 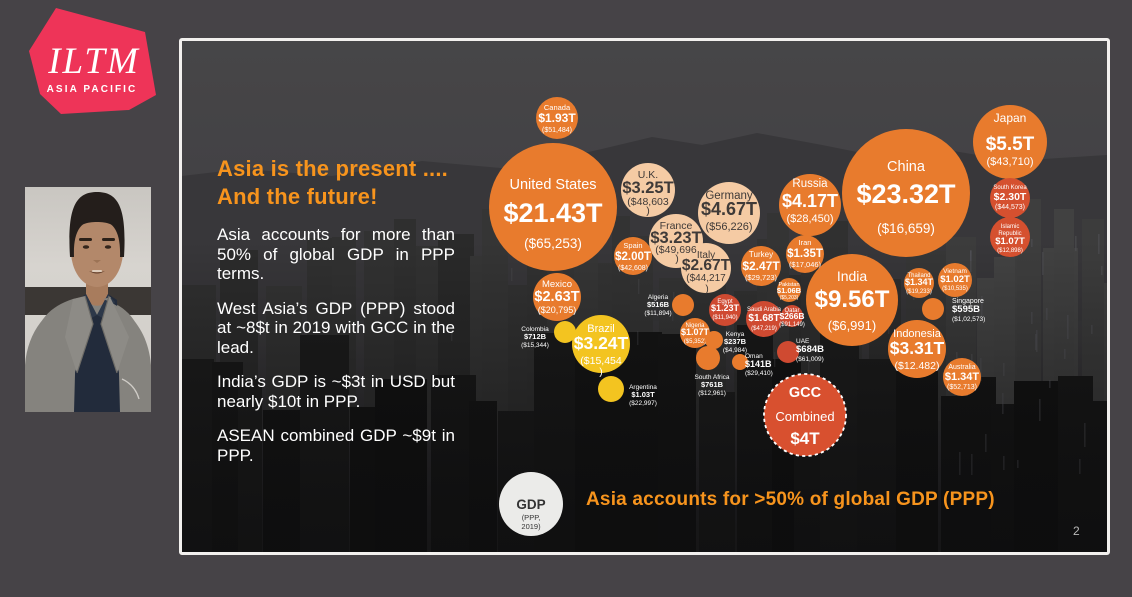 What do you see at coordinates (761, 277) in the screenshot?
I see `svg-text: ($29,723)` at bounding box center [761, 277].